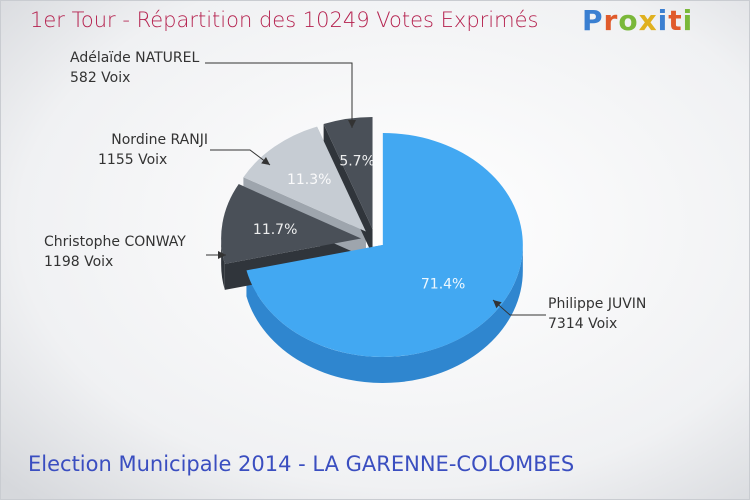  I want to click on candidate-votes: 1198 Voix, so click(79, 262).